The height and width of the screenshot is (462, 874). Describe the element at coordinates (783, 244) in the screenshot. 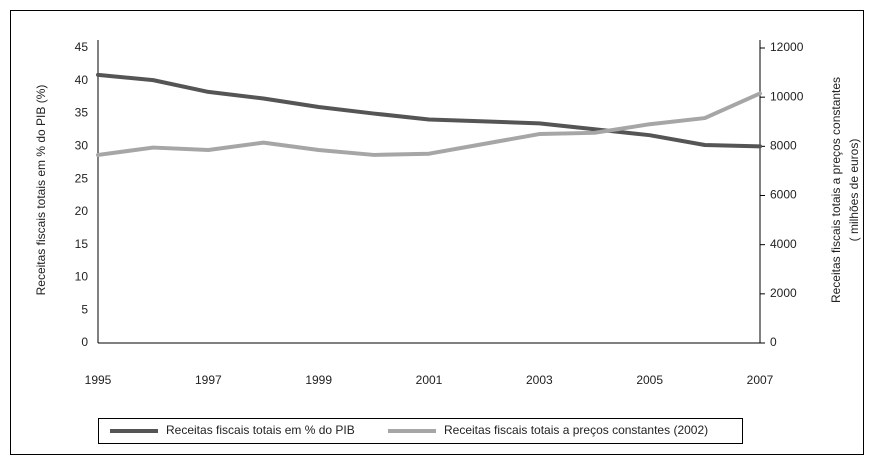

I see `y2-tick-label: 4000` at that location.